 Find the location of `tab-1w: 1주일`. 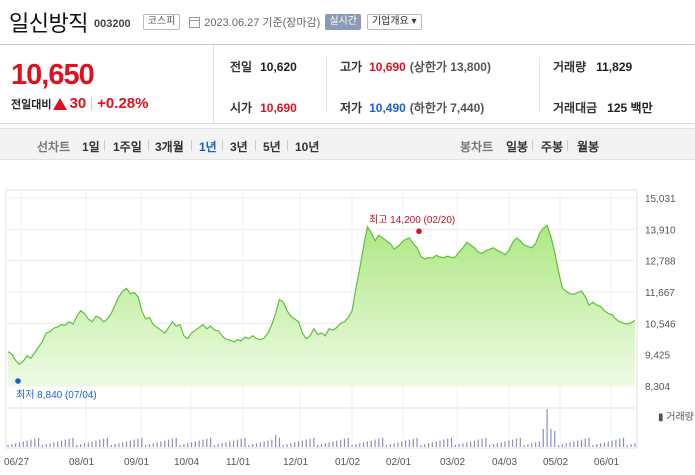

tab-1w: 1주일 is located at coordinates (127, 147).